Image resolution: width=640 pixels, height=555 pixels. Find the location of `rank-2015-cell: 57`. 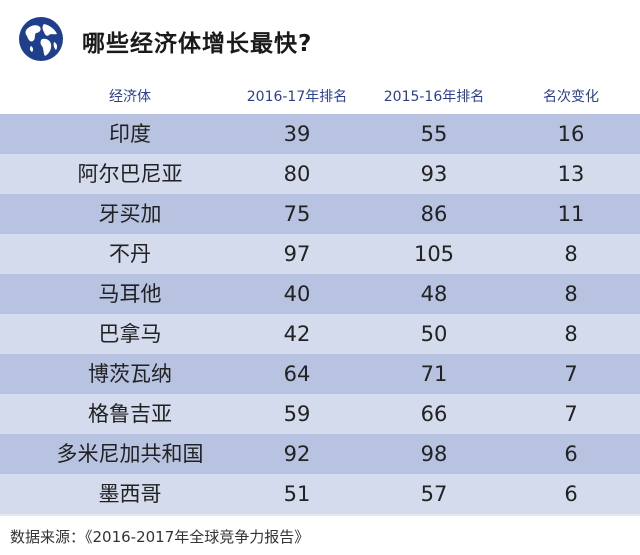

rank-2015-cell: 57 is located at coordinates (434, 494).